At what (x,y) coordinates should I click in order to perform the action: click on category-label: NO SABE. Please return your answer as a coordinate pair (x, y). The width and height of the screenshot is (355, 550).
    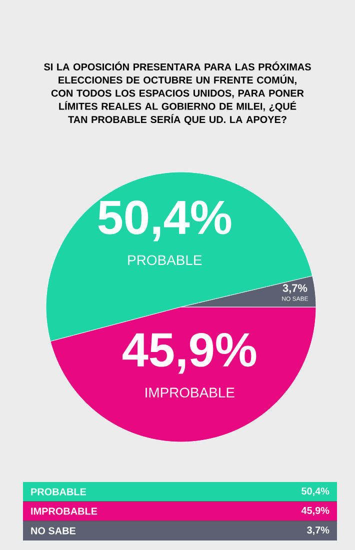
    Looking at the image, I should click on (53, 530).